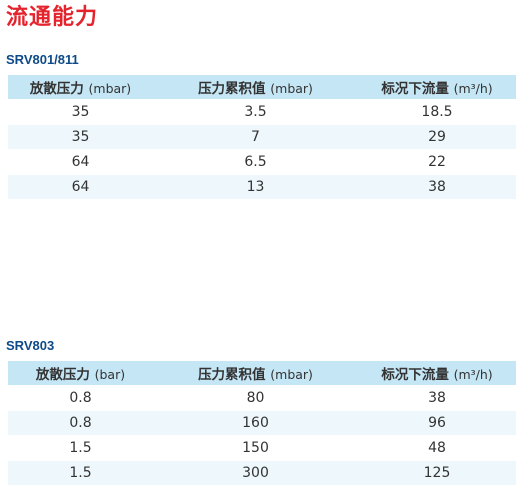 The image size is (523, 489). Describe the element at coordinates (437, 112) in the screenshot. I see `table-cell: 18.5` at that location.